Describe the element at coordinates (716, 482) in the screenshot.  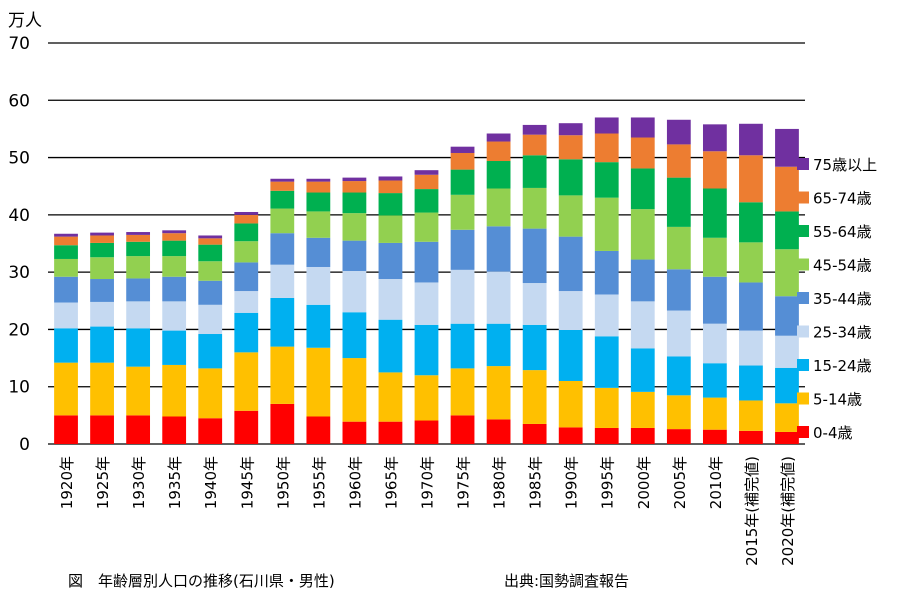
I see `x-tick-label: 2010年` at that location.